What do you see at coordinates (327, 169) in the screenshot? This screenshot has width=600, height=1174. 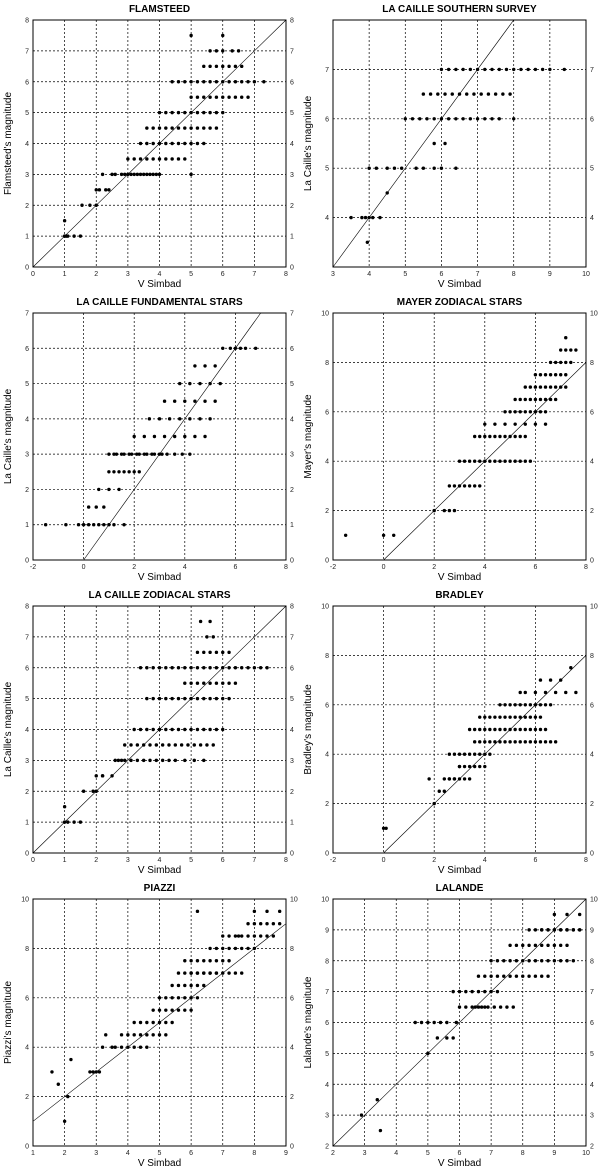 I see `y-tick-label: 5` at bounding box center [327, 169].